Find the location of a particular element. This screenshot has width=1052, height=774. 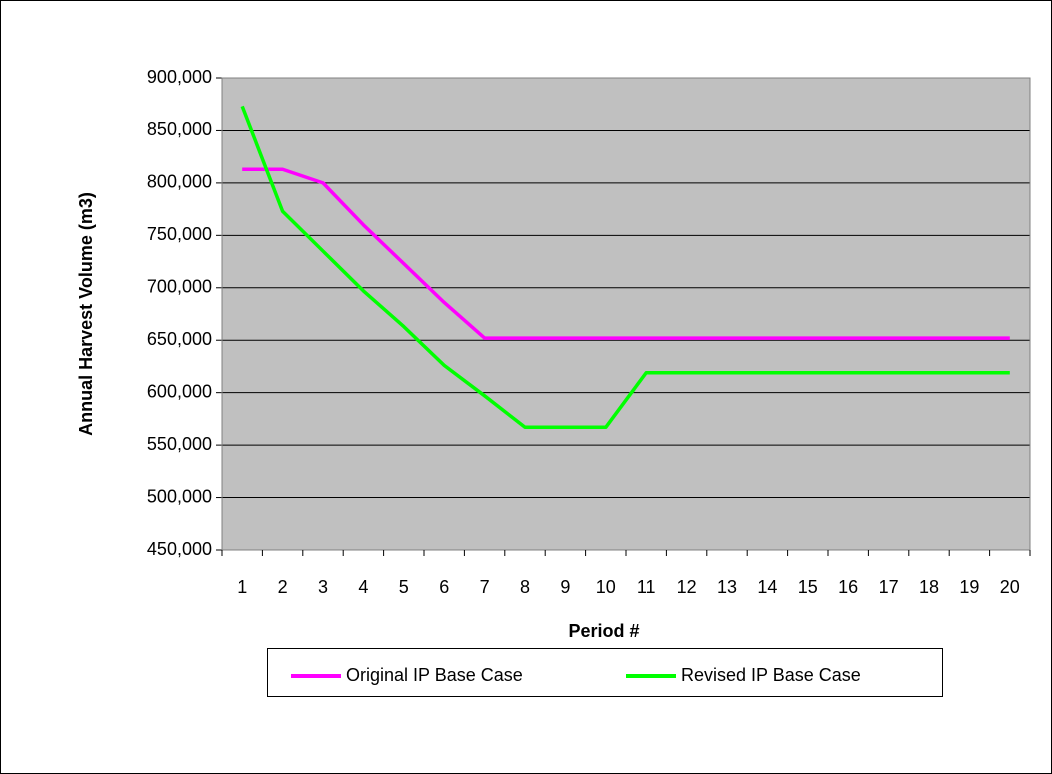

y-tick-label: 600,000 is located at coordinates (179, 391).